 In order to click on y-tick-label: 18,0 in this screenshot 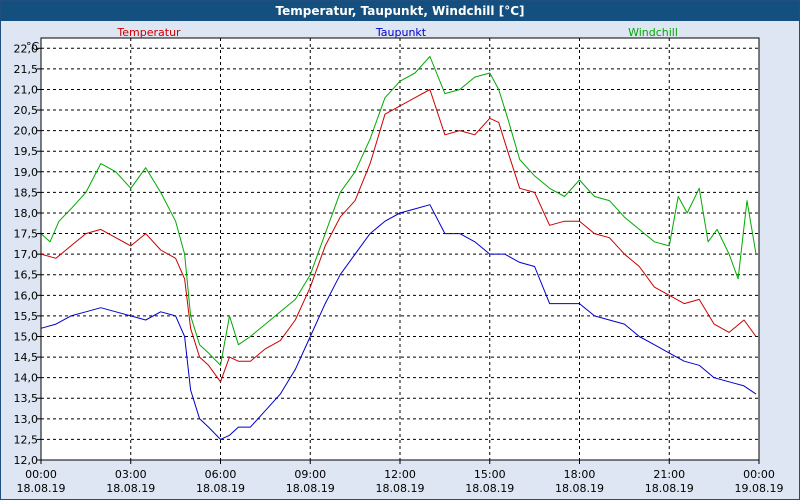, I will do `click(26, 213)`.